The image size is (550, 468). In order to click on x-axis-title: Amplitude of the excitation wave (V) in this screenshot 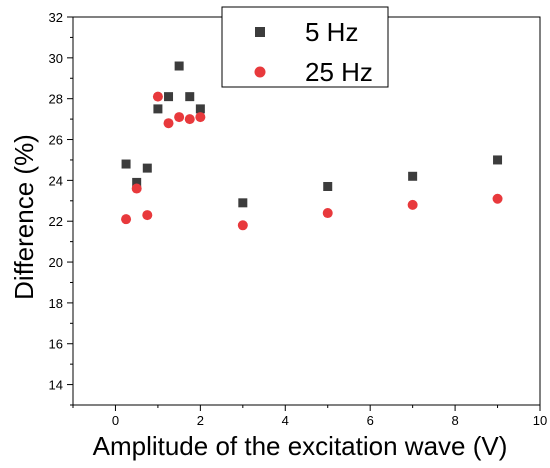, I will do `click(300, 446)`.